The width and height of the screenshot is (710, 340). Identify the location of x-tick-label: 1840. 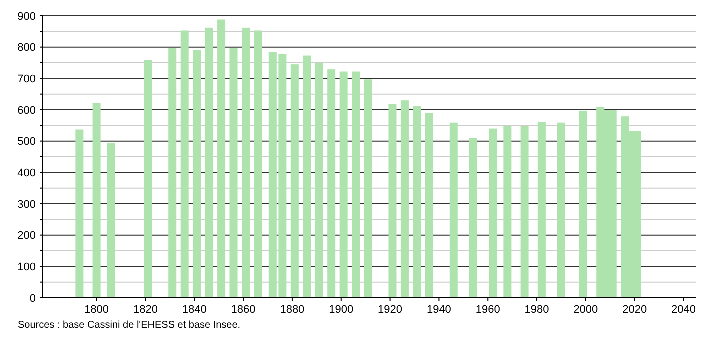
(194, 310).